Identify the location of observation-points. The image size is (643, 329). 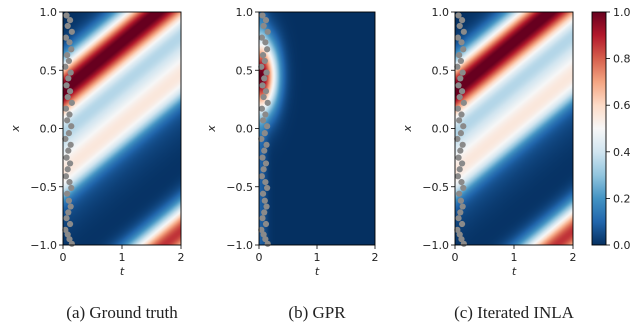
(68, 129).